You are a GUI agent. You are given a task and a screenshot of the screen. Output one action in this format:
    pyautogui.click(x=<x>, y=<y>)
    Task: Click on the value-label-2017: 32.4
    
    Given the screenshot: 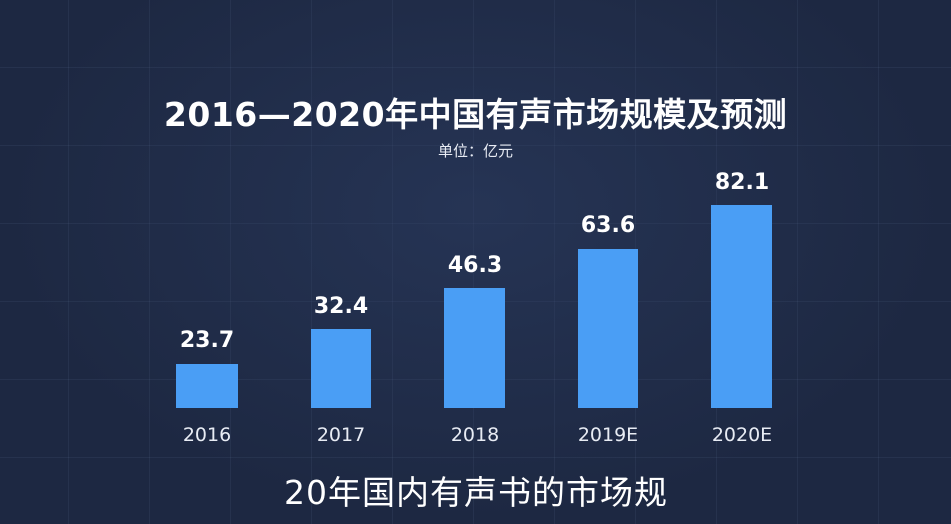 What is the action you would take?
    pyautogui.click(x=341, y=306)
    